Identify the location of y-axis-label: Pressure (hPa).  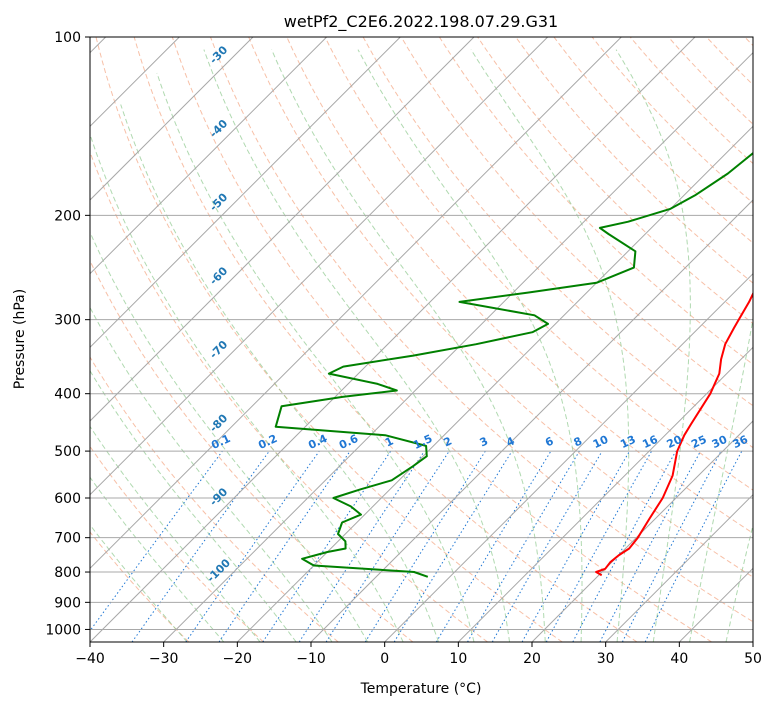
(20, 339).